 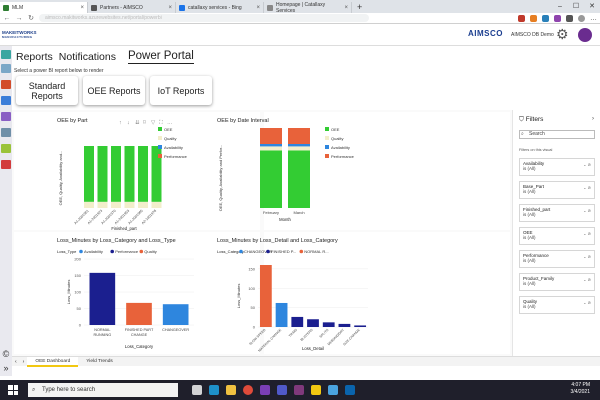 What do you see at coordinates (6, 148) in the screenshot?
I see `sidebar-item-search` at bounding box center [6, 148].